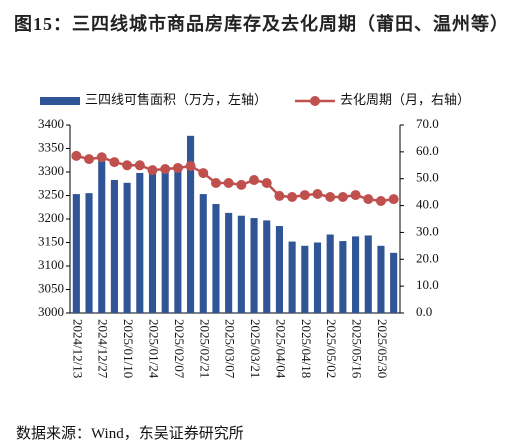 This screenshot has width=519, height=448. Describe the element at coordinates (179, 349) in the screenshot. I see `x-tick-label: 2025/02/07` at that location.